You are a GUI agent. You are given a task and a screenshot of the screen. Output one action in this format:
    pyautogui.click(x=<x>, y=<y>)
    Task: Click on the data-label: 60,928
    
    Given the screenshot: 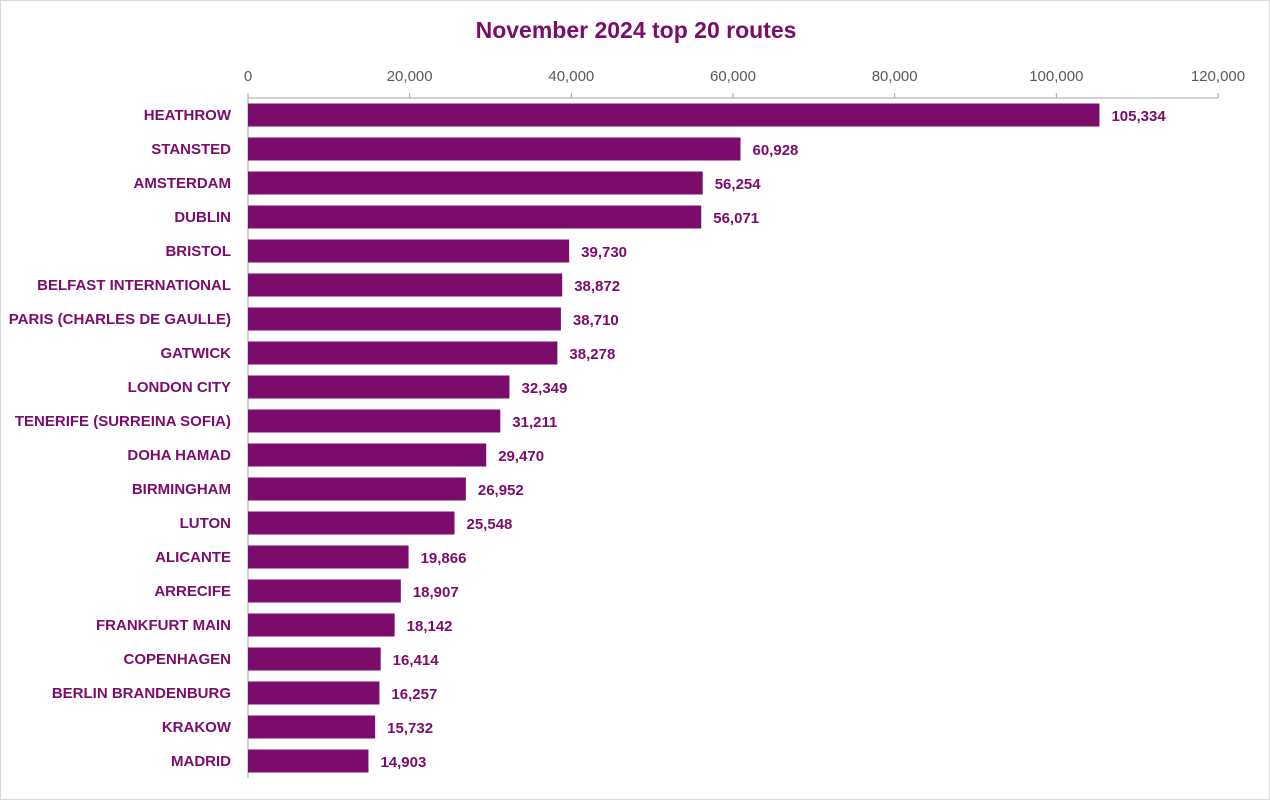 What is the action you would take?
    pyautogui.click(x=776, y=150)
    